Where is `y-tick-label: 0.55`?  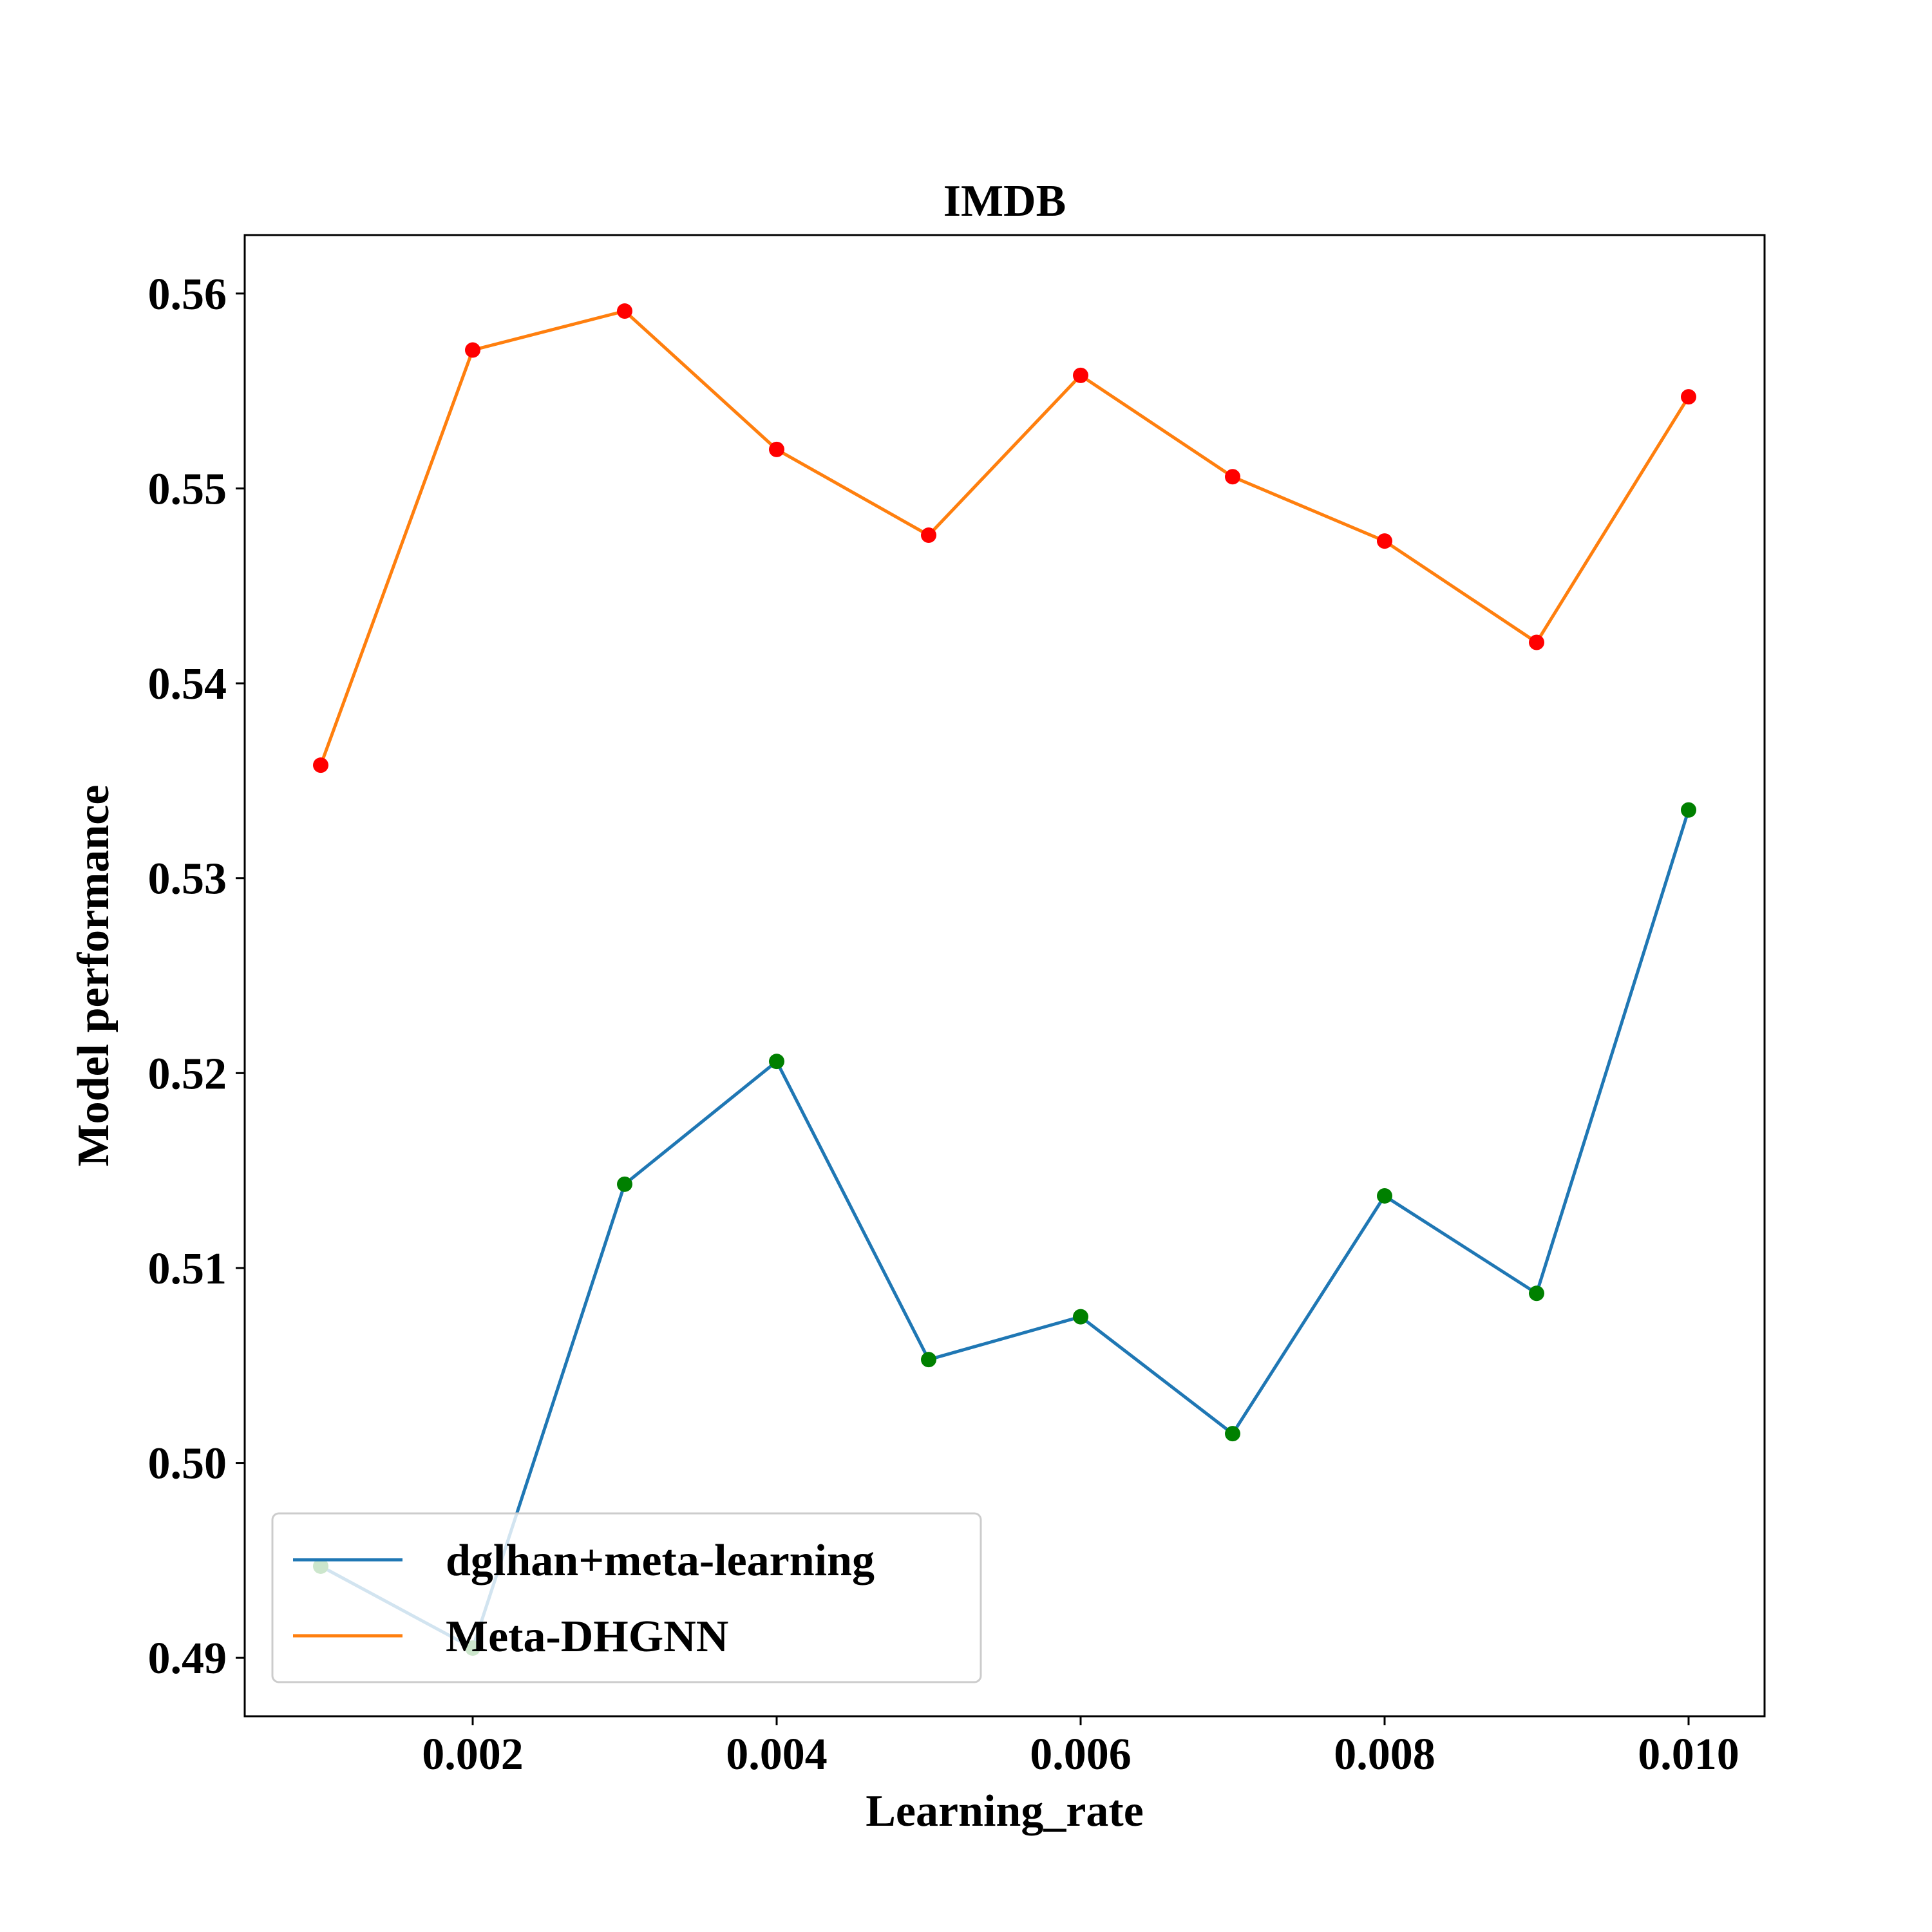
y-tick-label: 0.55 is located at coordinates (187, 489).